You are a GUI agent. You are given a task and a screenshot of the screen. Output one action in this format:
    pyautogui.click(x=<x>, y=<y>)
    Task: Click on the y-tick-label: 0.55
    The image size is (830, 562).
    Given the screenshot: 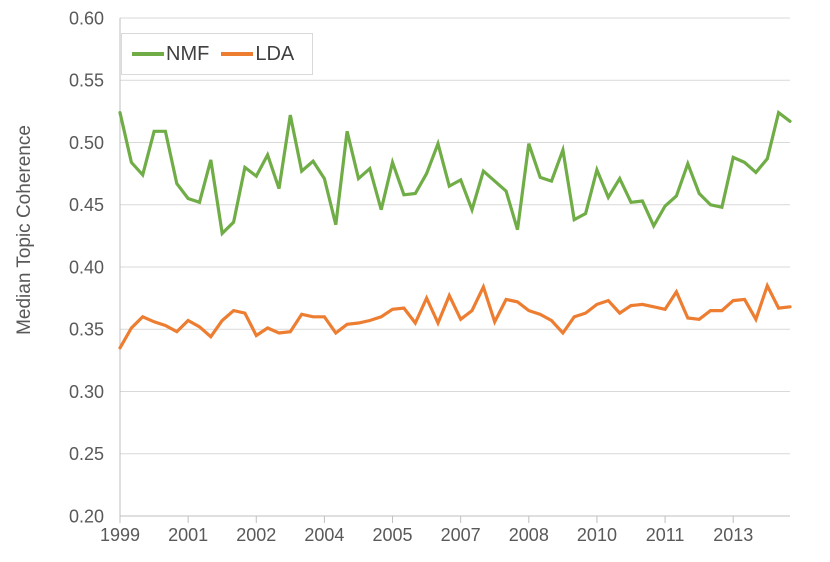 What is the action you would take?
    pyautogui.click(x=86, y=81)
    